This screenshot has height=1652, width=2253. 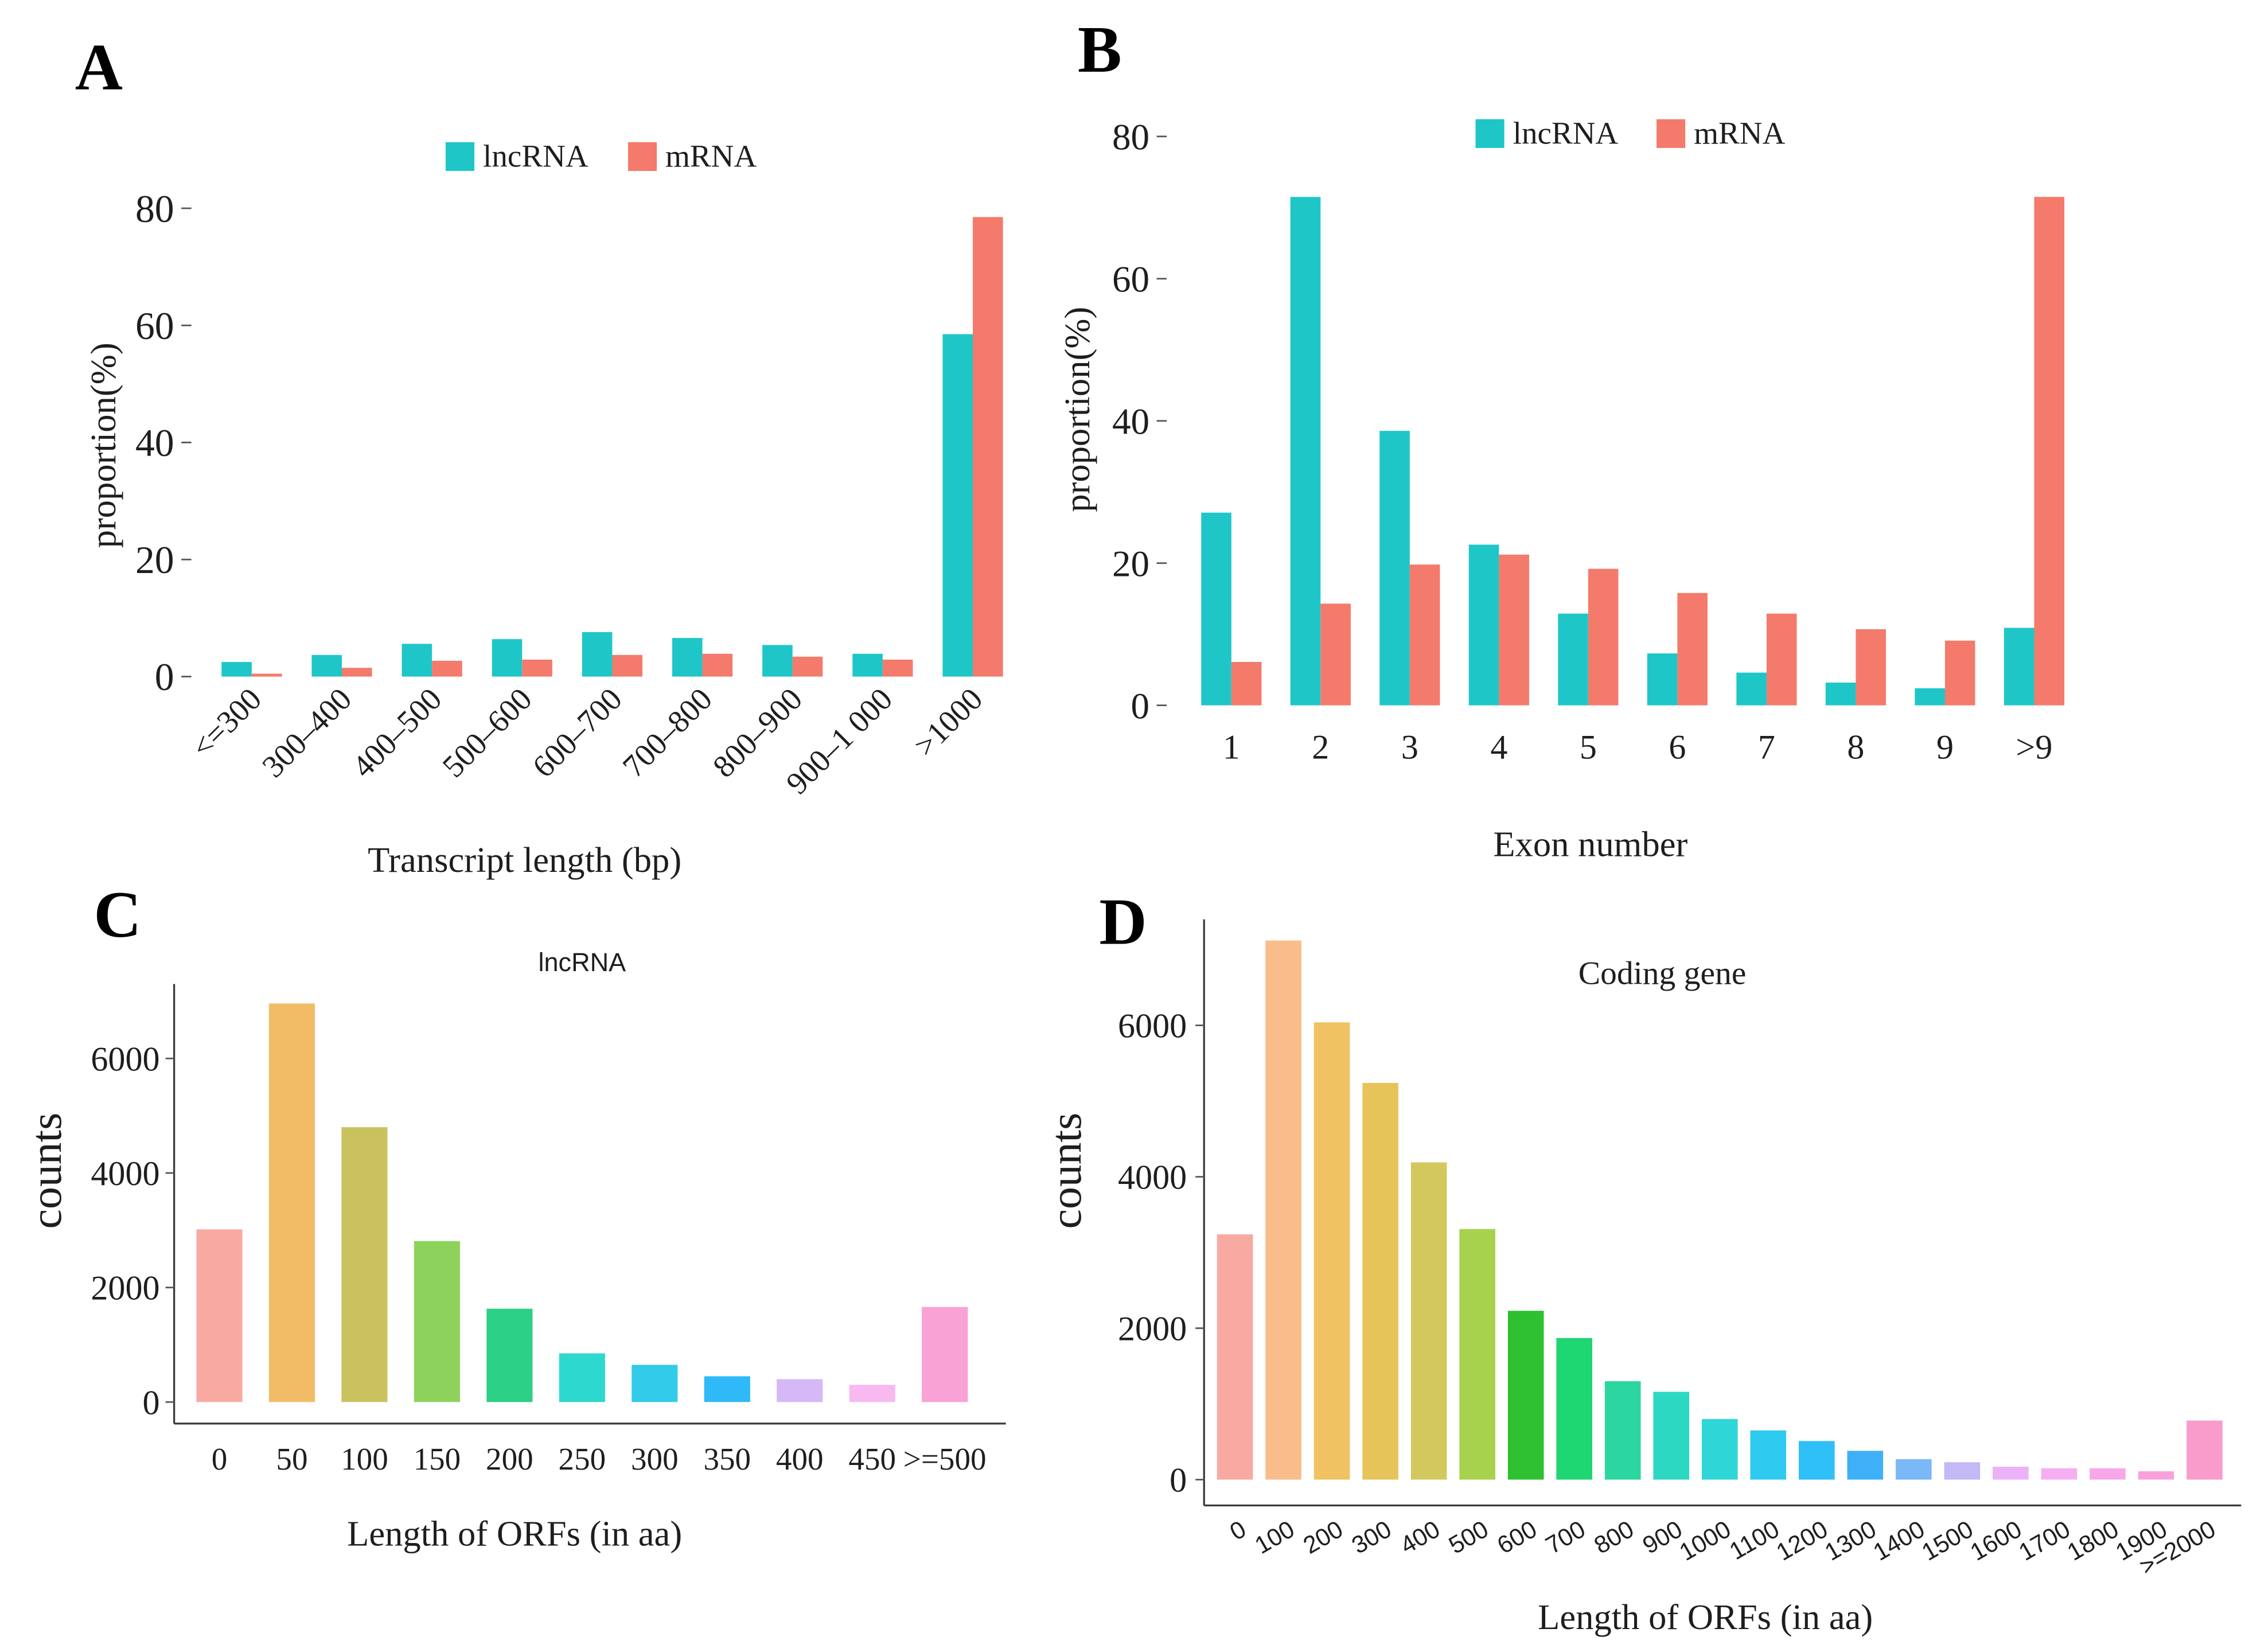 I want to click on x-tick-label: 500–600, so click(x=486, y=732).